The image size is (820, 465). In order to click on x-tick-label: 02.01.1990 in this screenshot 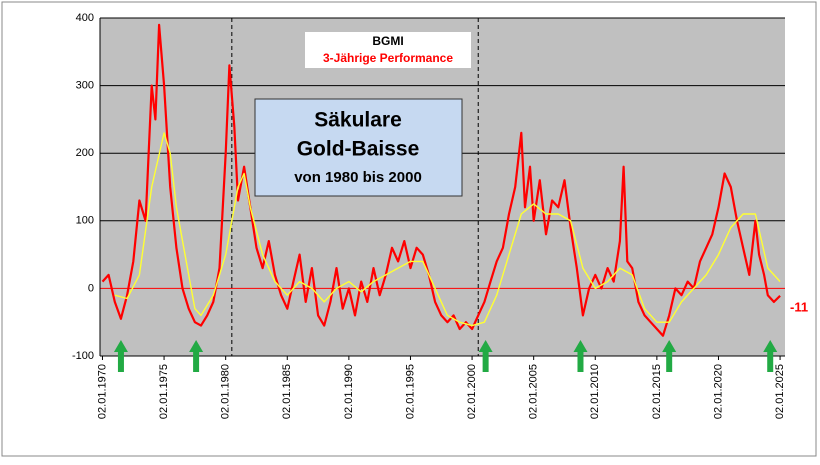, I will do `click(349, 391)`.